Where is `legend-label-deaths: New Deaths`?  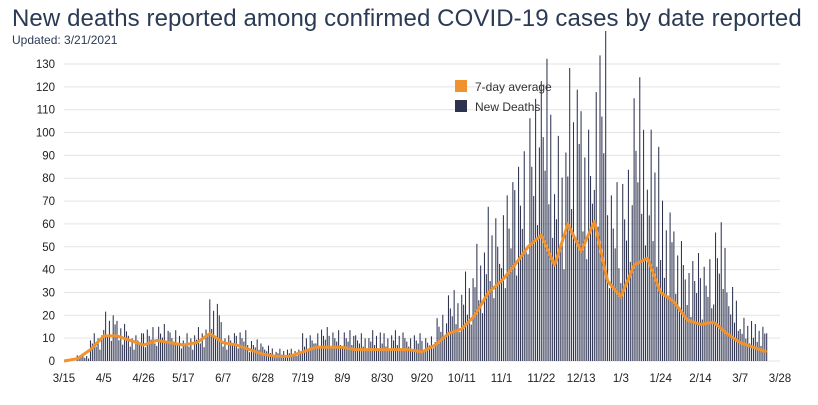
legend-label-deaths: New Deaths is located at coordinates (507, 107).